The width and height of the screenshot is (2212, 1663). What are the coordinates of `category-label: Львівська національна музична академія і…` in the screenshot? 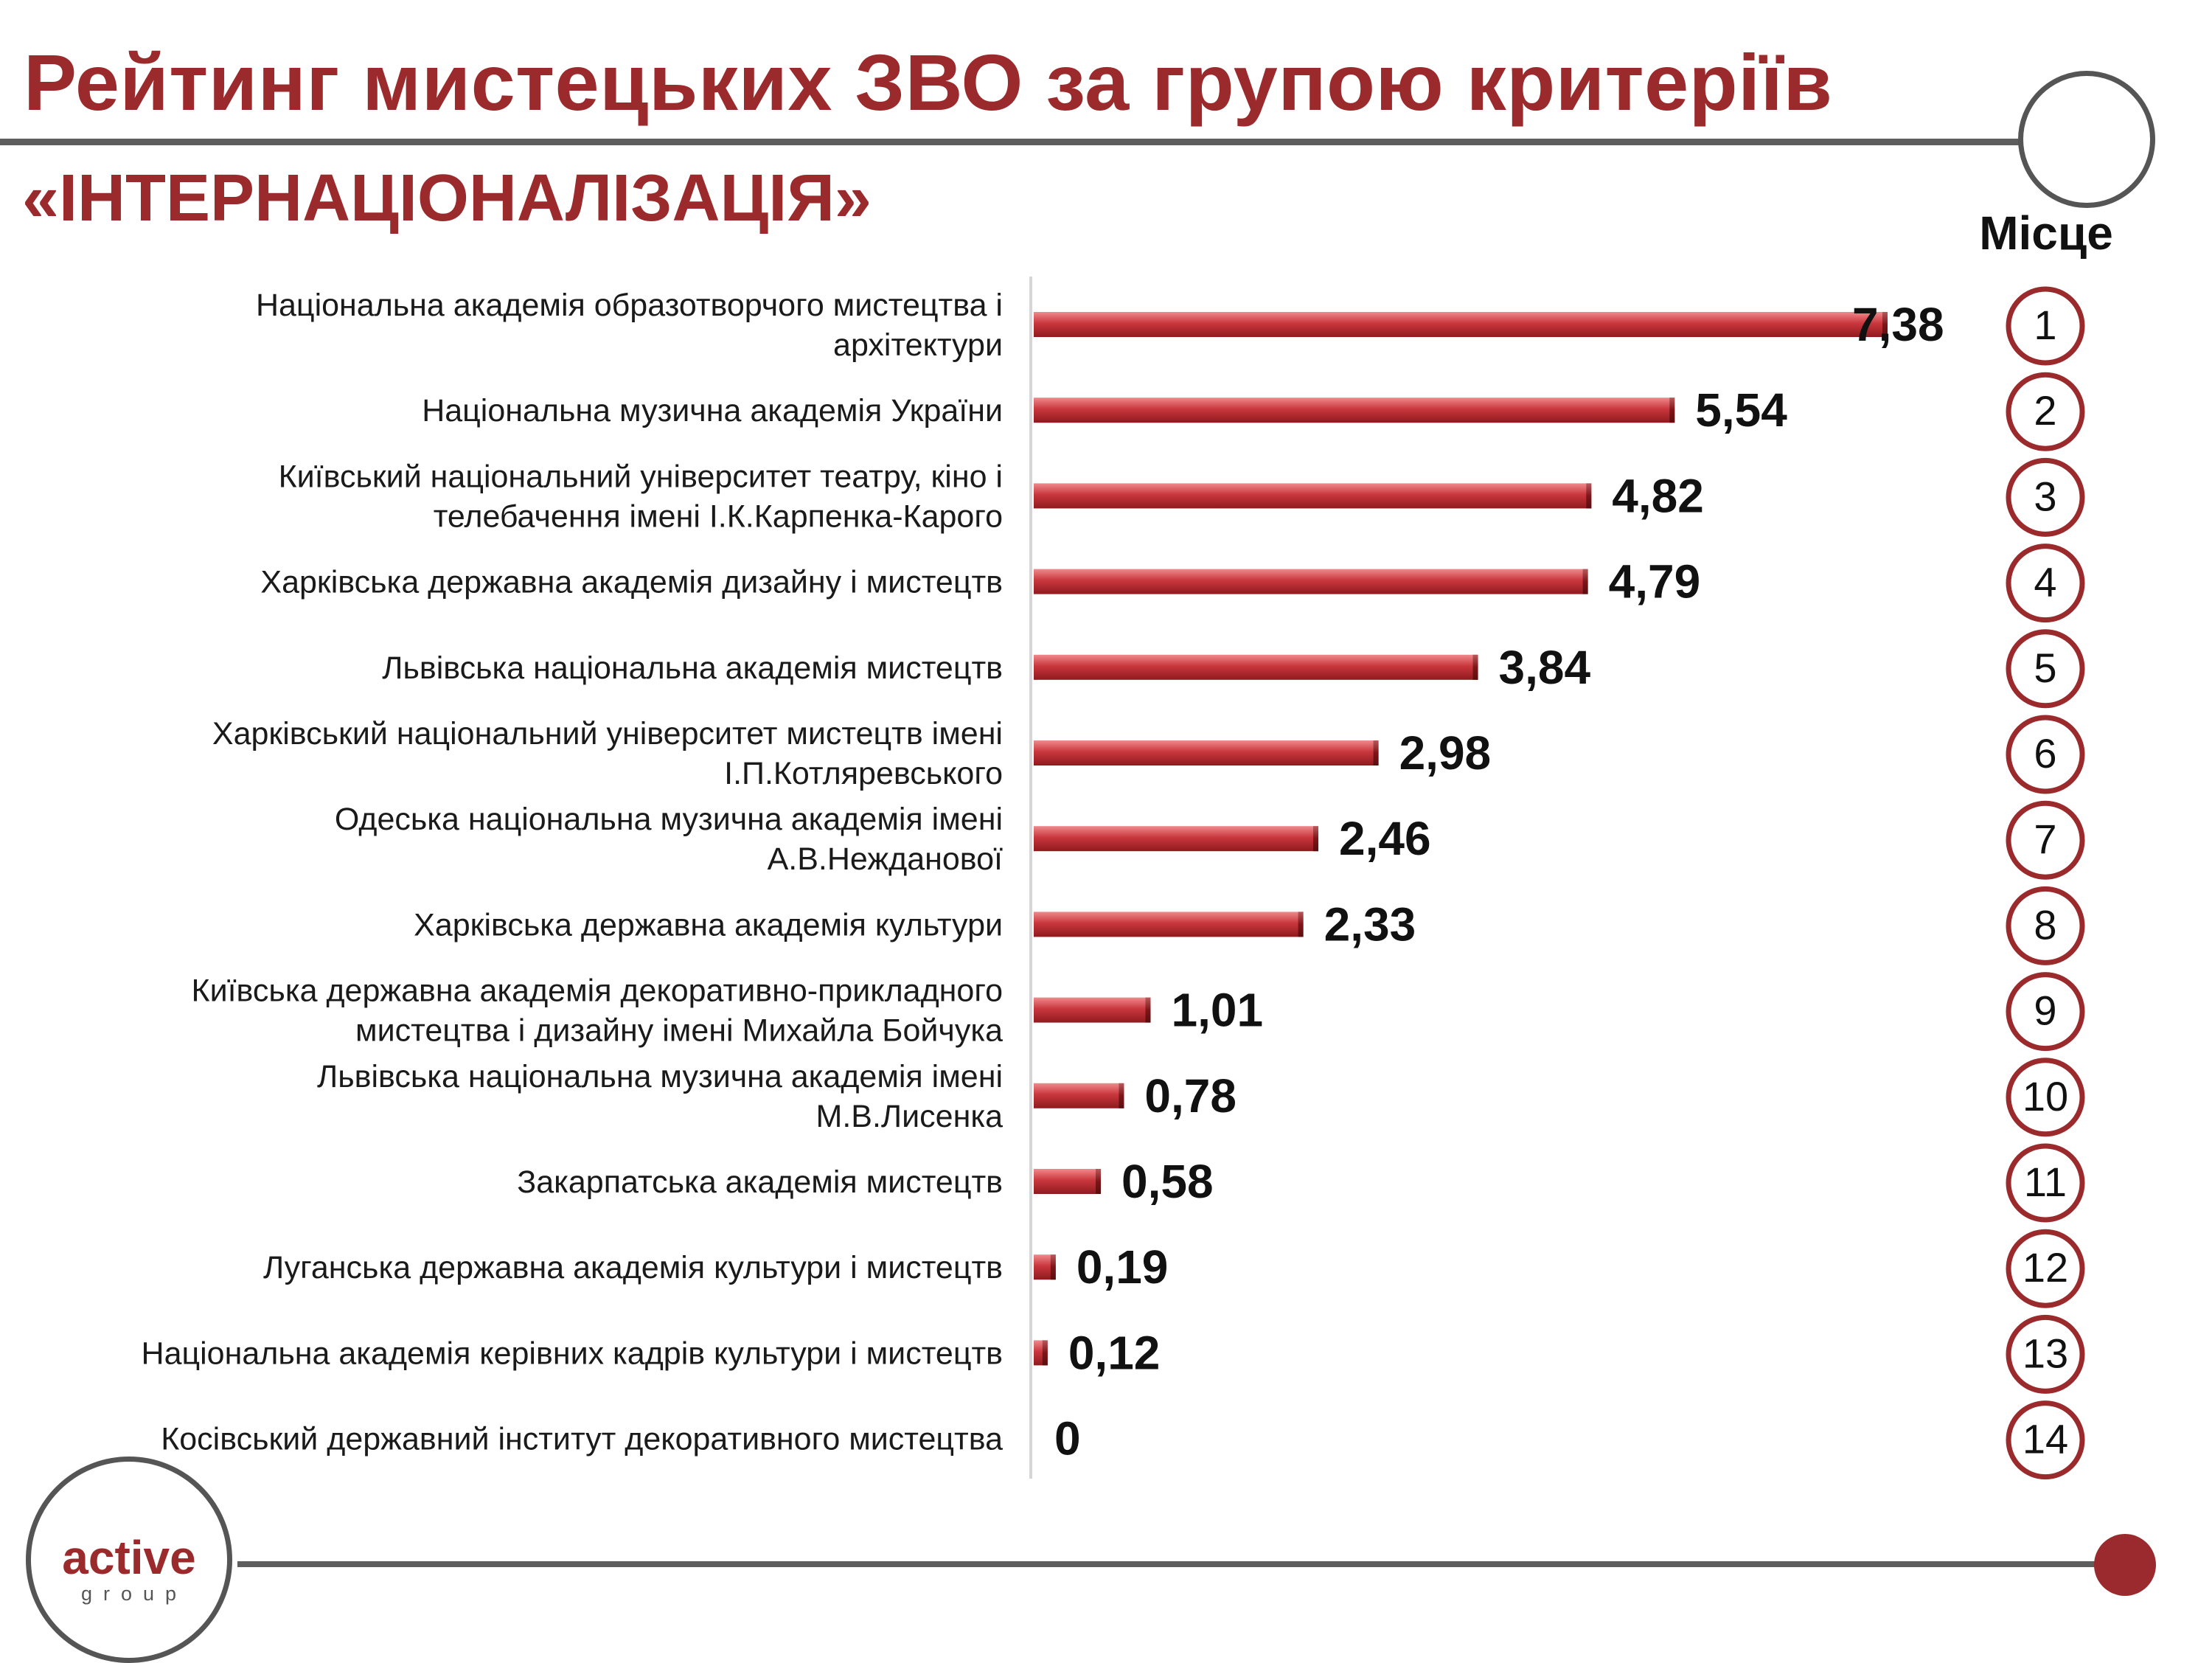 It's located at (660, 1096).